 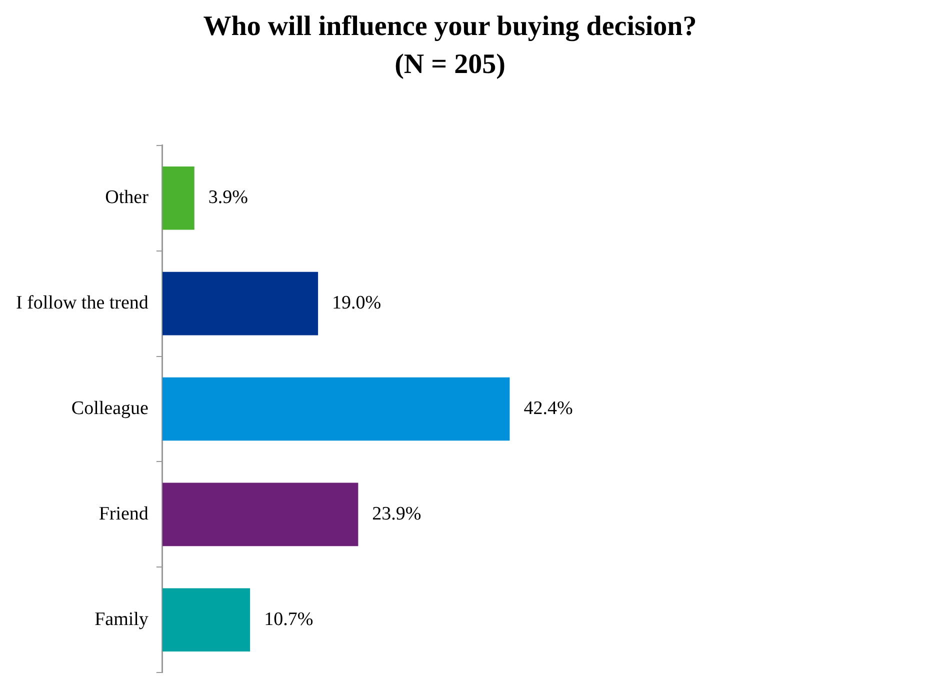 I want to click on data-label: 10.7%, so click(x=289, y=619).